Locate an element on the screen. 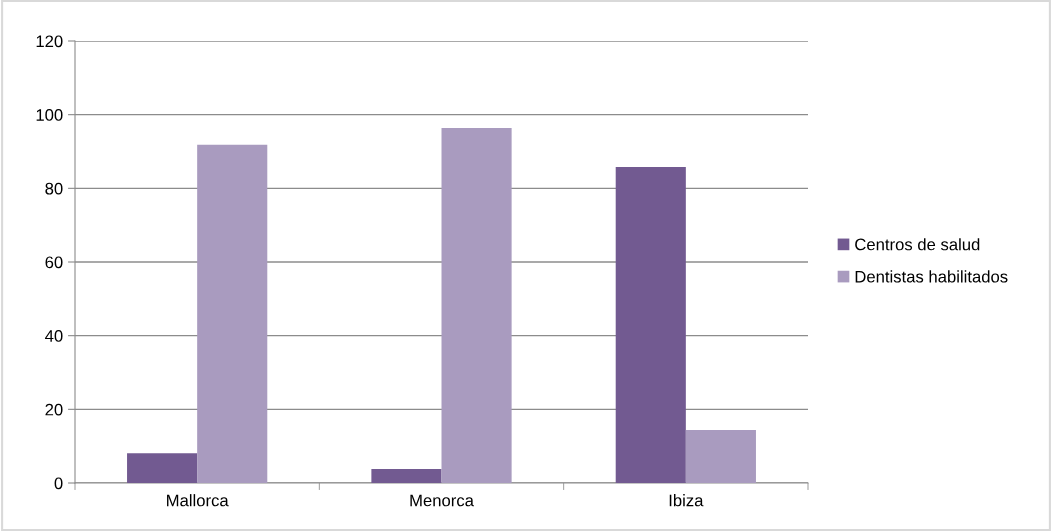 The width and height of the screenshot is (1052, 531). y-tick-label: 60 is located at coordinates (54, 262).